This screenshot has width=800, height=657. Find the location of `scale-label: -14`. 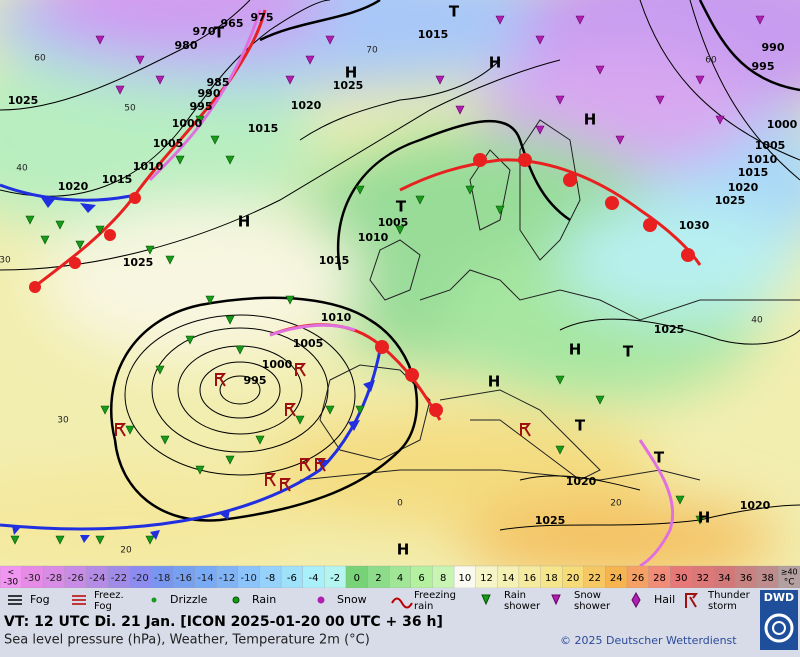

scale-label: -14 is located at coordinates (205, 578).